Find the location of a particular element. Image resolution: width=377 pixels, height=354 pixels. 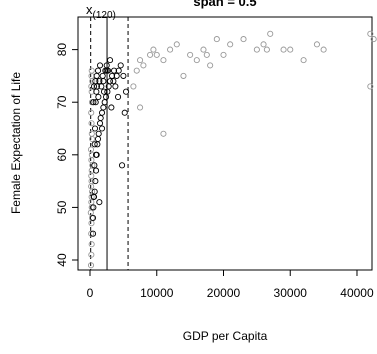

y-tick-label: 70 is located at coordinates (62, 102).